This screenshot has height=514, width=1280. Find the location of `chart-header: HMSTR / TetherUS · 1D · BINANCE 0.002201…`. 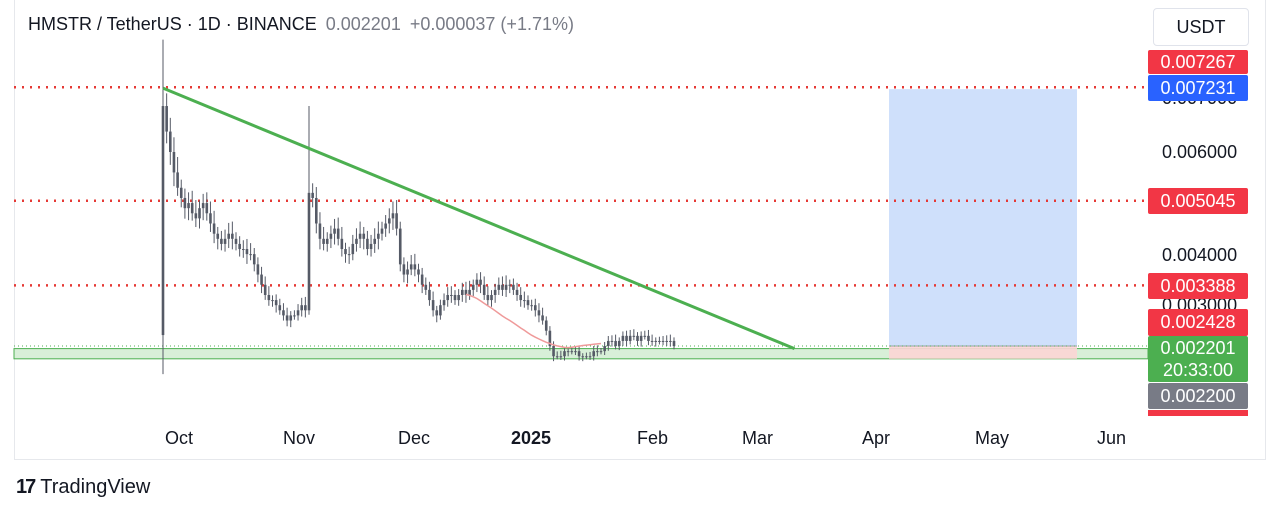

chart-header: HMSTR / TetherUS · 1D · BINANCE 0.002201… is located at coordinates (301, 24).